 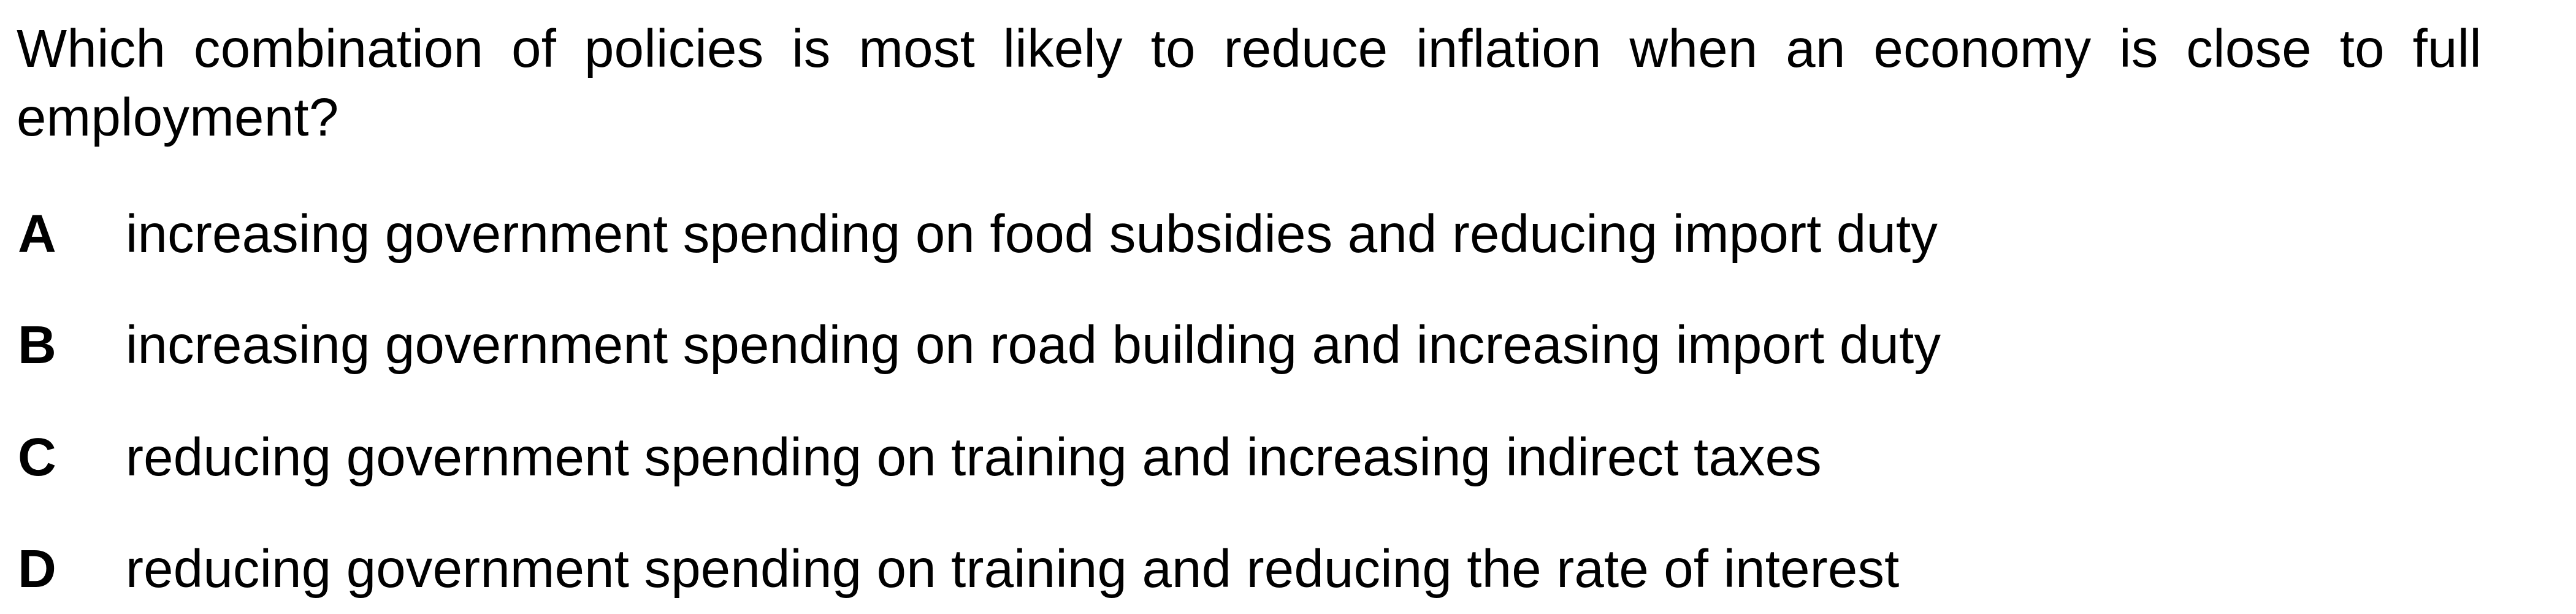 What do you see at coordinates (37, 458) in the screenshot?
I see `option-letter: C` at bounding box center [37, 458].